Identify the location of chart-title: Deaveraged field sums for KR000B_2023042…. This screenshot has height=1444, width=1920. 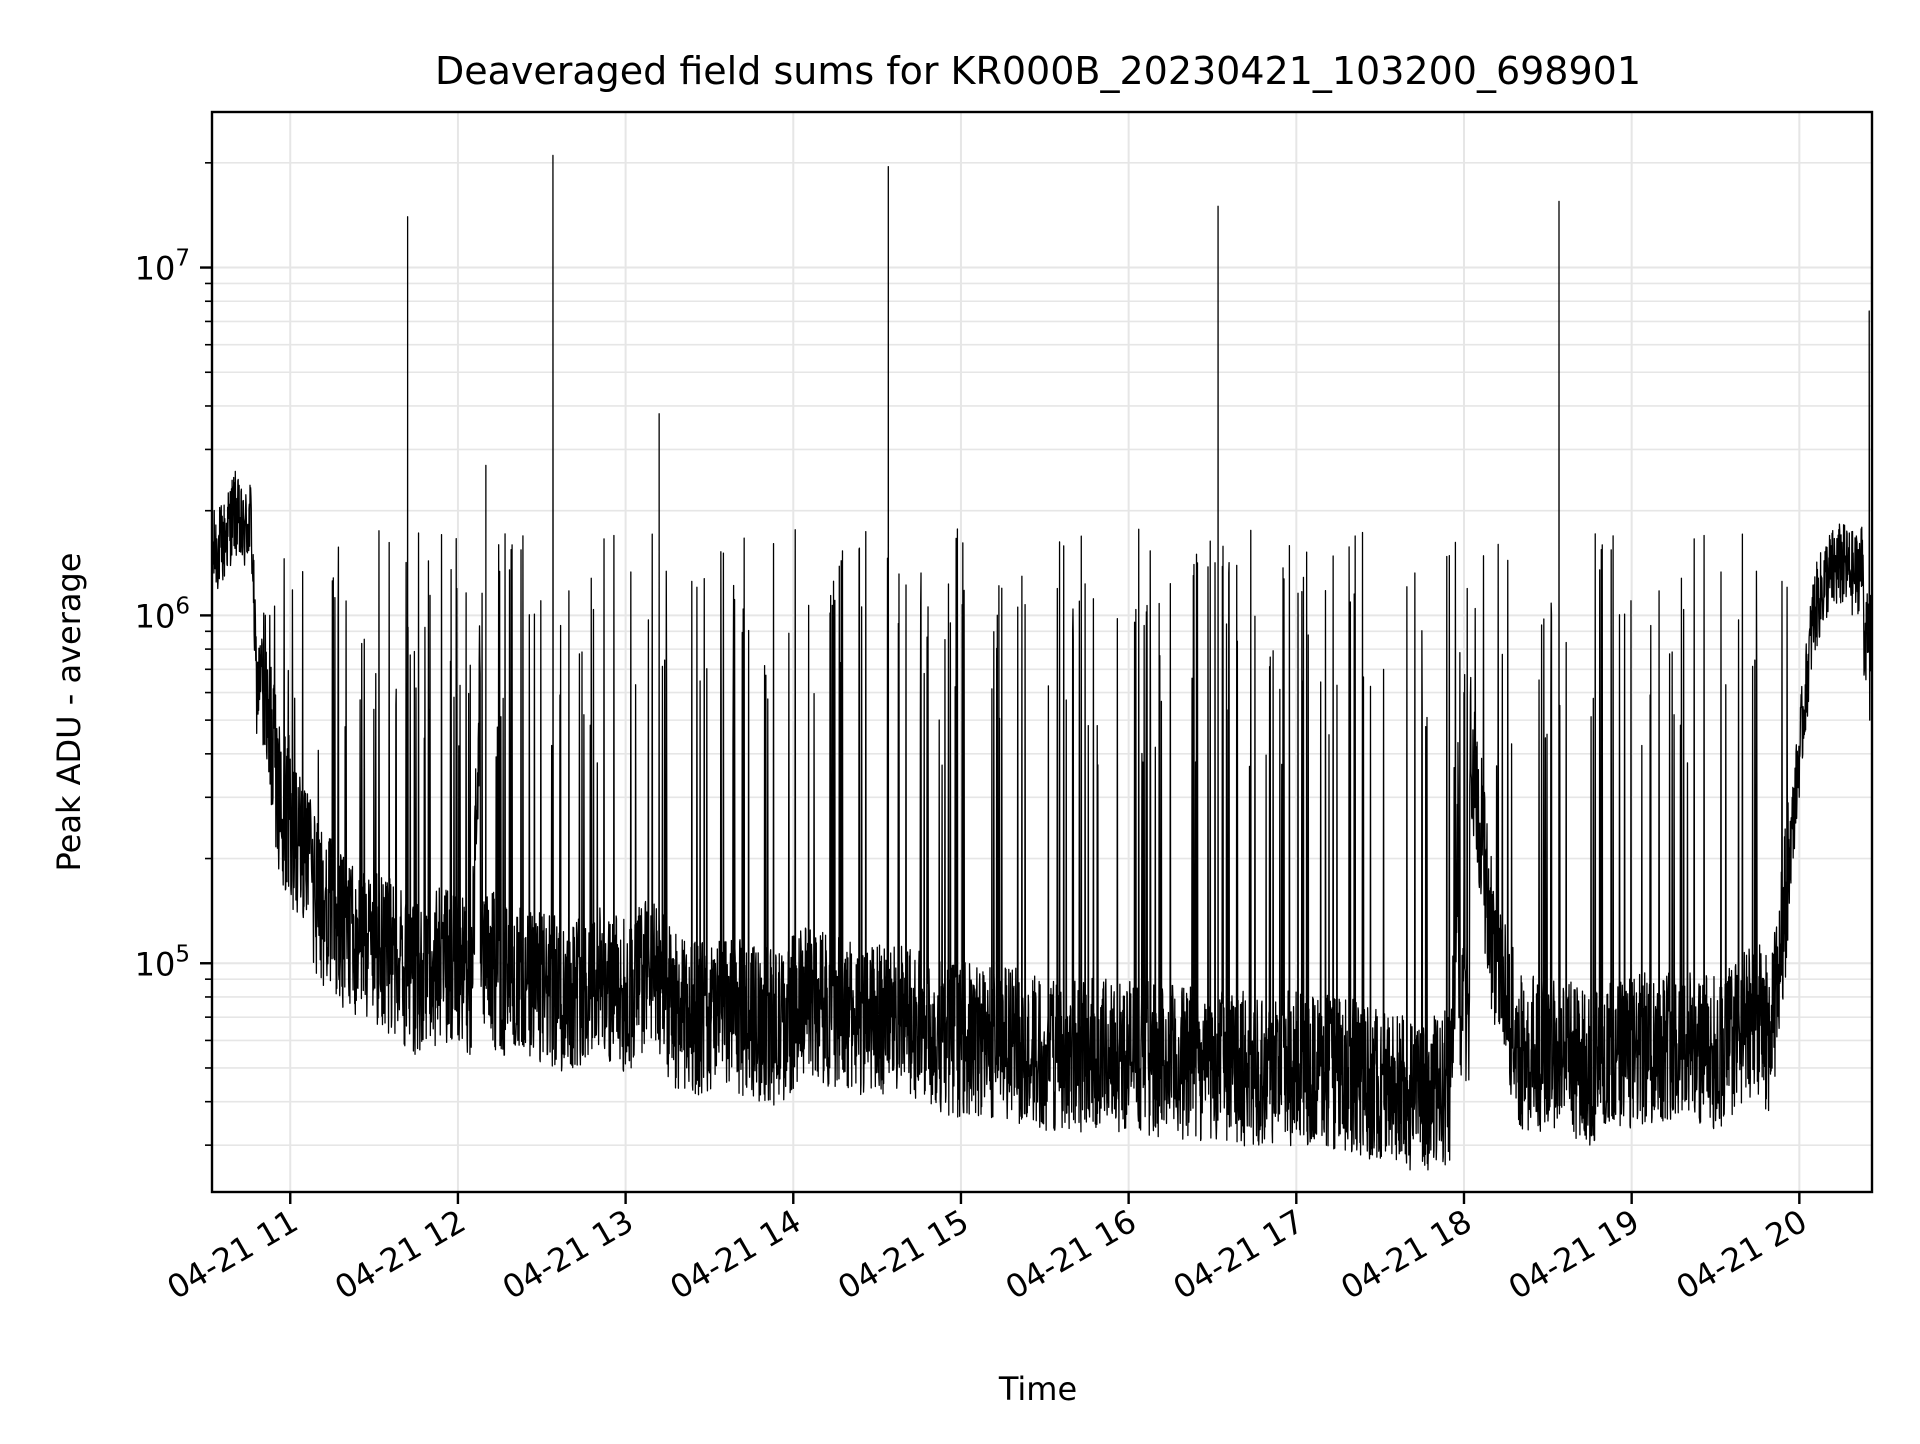
(1038, 71).